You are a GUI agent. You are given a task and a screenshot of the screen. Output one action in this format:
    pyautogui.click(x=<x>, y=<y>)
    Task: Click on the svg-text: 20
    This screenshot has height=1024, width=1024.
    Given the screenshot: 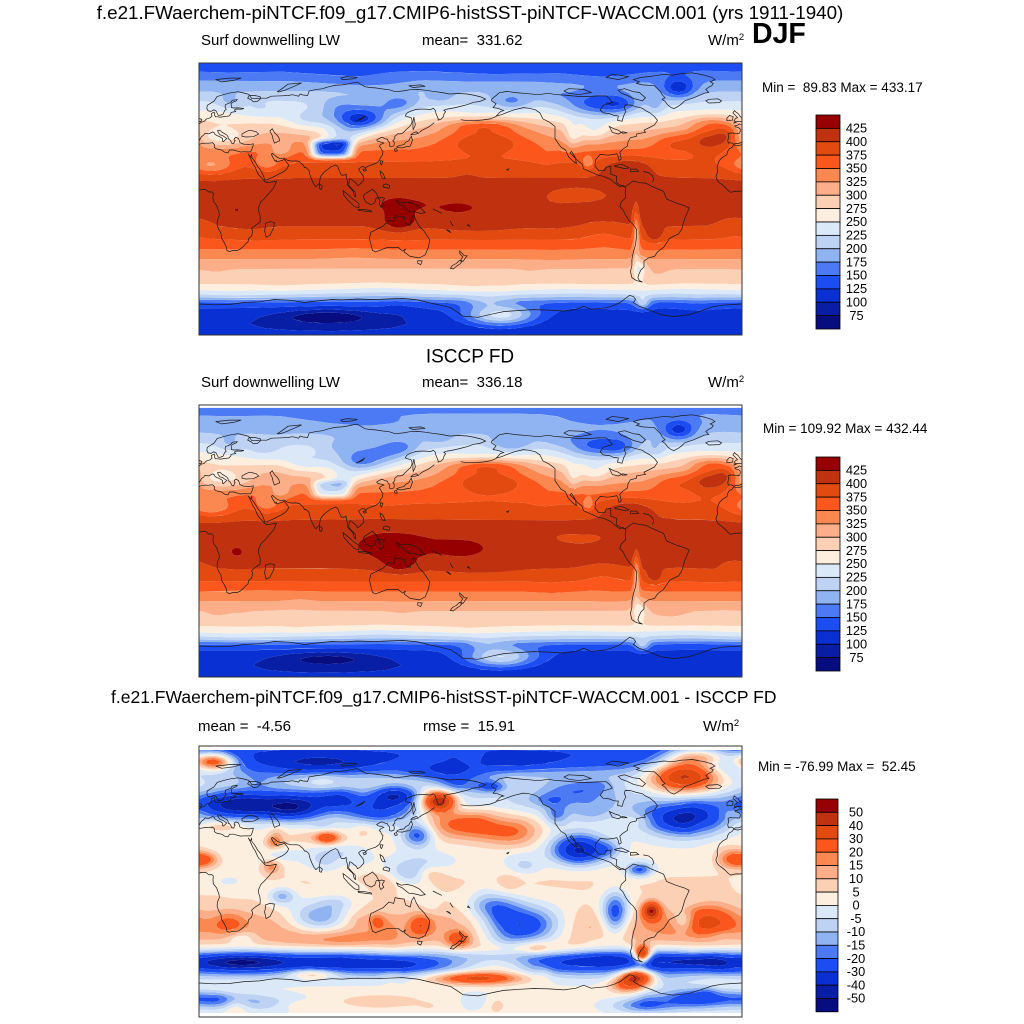 What is the action you would take?
    pyautogui.click(x=856, y=851)
    